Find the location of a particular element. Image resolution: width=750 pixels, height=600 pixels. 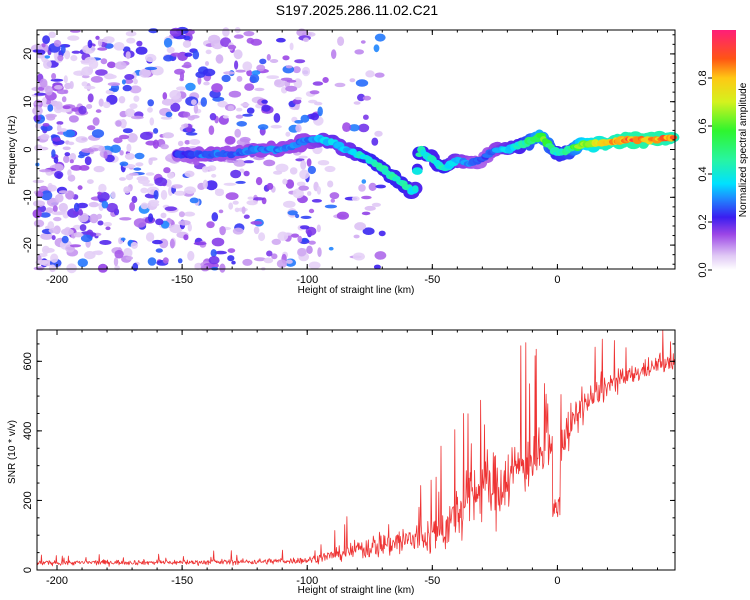

x-tick-label: -100 is located at coordinates (307, 280).